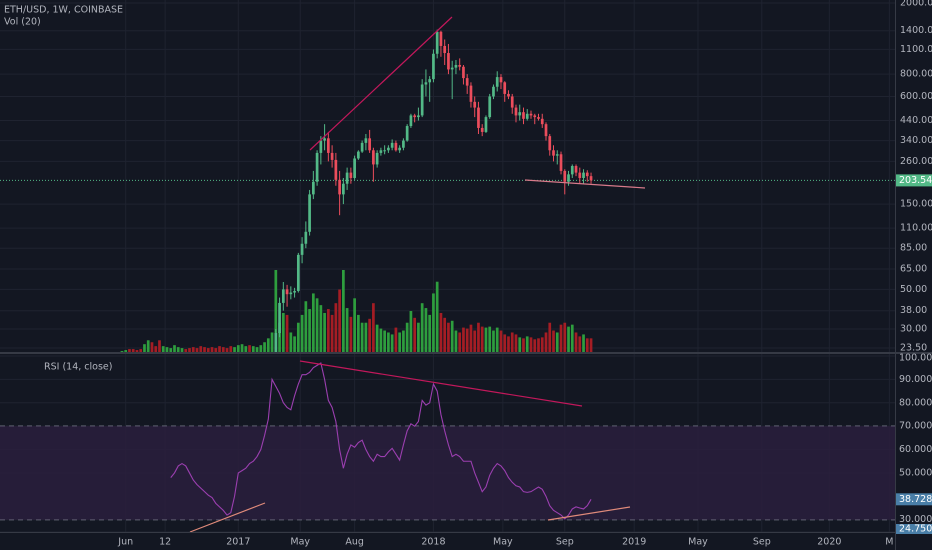 The width and height of the screenshot is (932, 550). I want to click on y-tick-label: 50.00, so click(913, 289).